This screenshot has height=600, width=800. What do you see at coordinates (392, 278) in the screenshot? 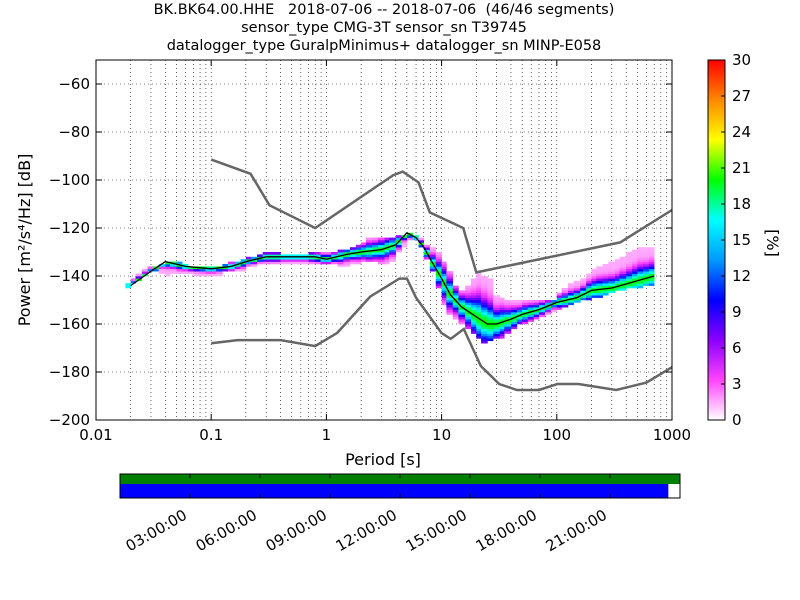
I see `mode-line` at bounding box center [392, 278].